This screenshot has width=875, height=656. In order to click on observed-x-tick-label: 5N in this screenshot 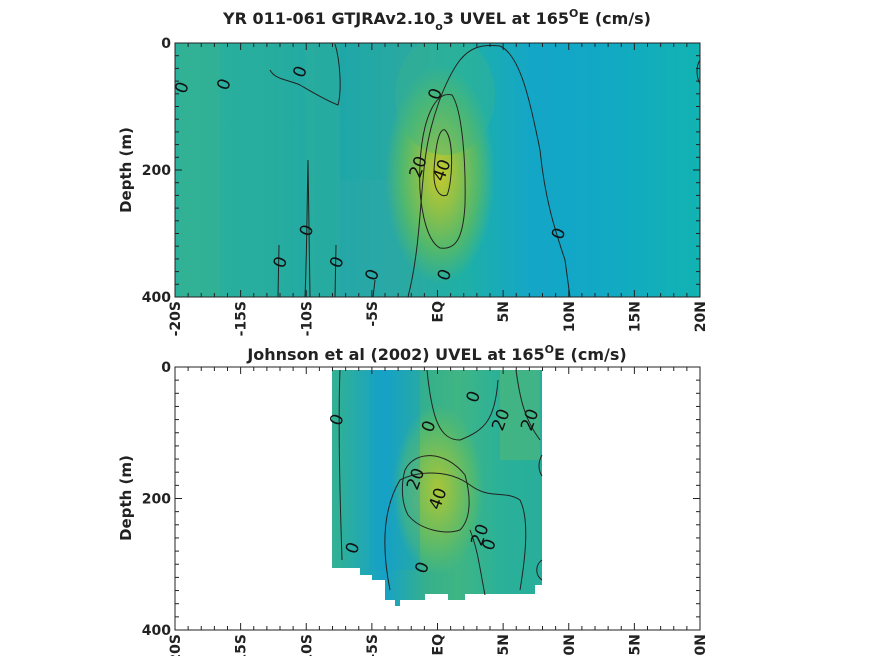, I will do `click(504, 644)`.